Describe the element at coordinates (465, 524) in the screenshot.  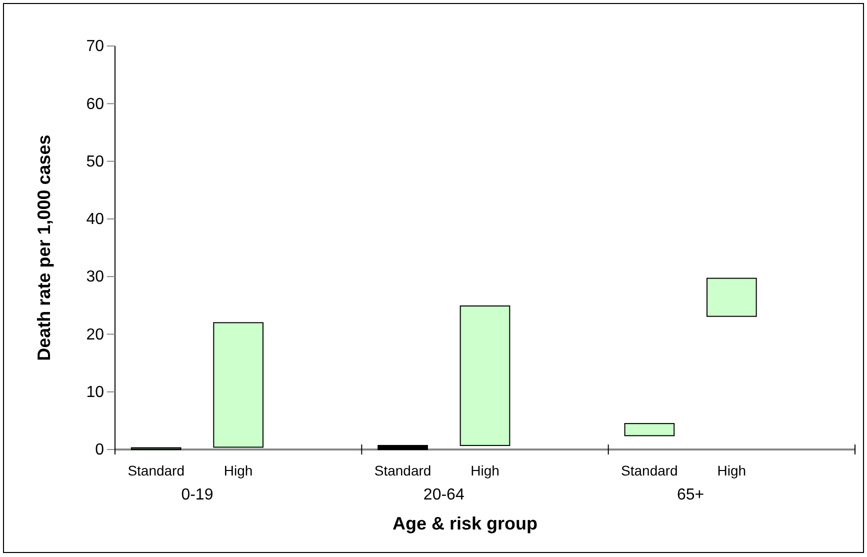
I see `x-axis-title: Age & risk group` at that location.